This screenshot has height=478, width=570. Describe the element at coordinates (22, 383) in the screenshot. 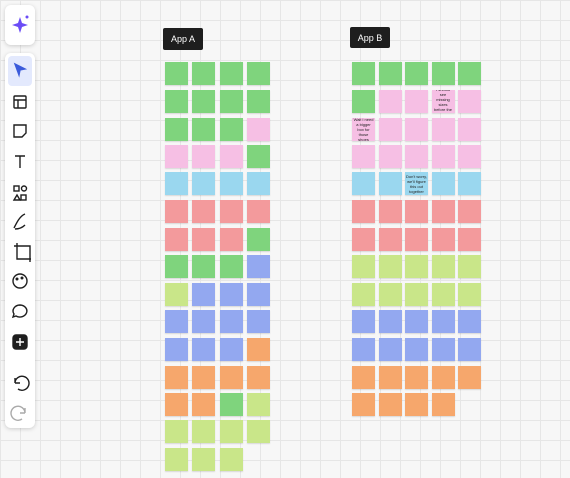

I see `undo` at that location.